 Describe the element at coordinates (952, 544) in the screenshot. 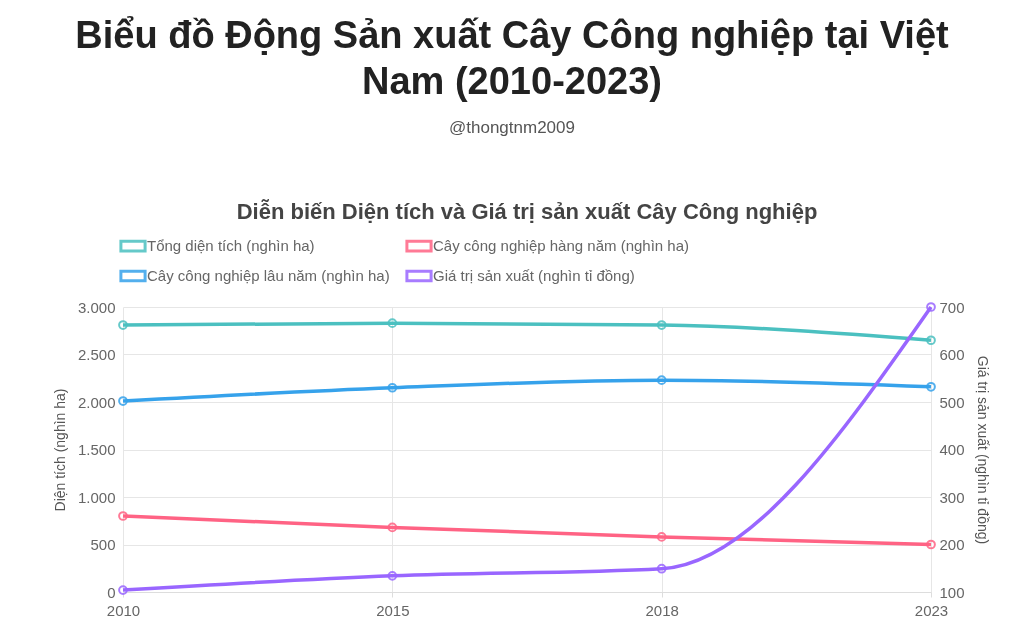

I see `y2-tick-label: 200` at that location.